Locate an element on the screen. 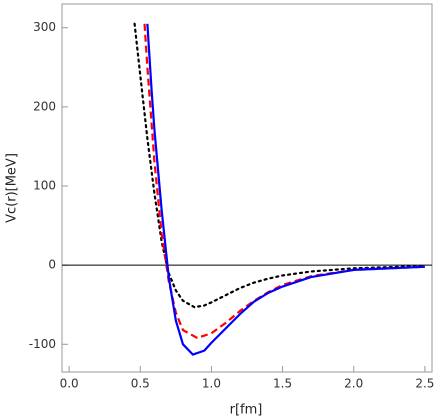  y-tick-label: 200 is located at coordinates (44, 106).